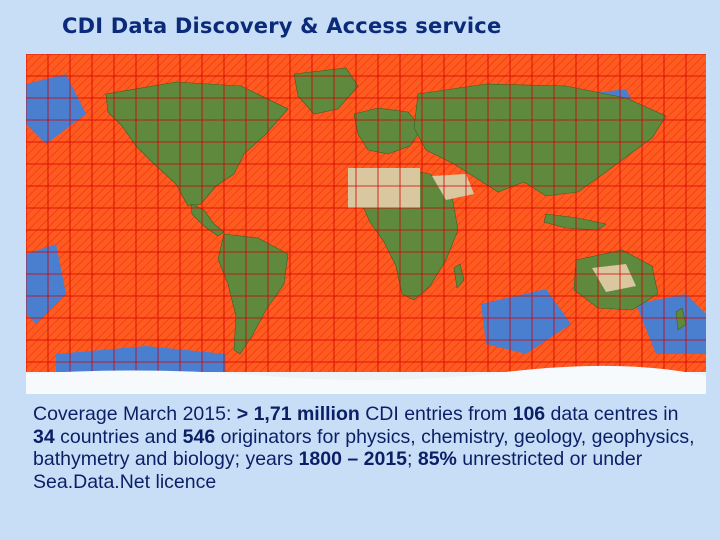 The image size is (720, 540). Describe the element at coordinates (412, 459) in the screenshot. I see `caption-part: ;` at that location.